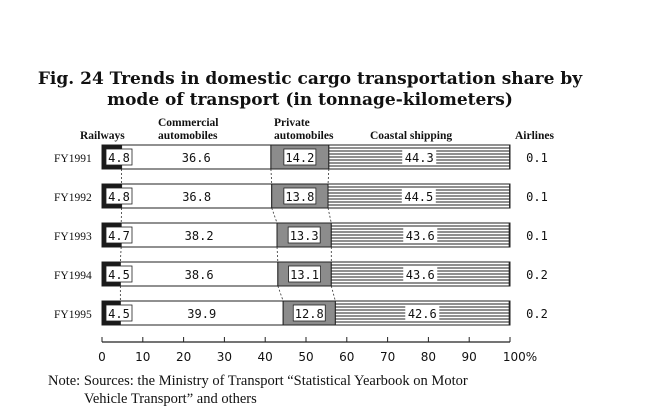  I want to click on x-tick-label: 90, so click(469, 357).